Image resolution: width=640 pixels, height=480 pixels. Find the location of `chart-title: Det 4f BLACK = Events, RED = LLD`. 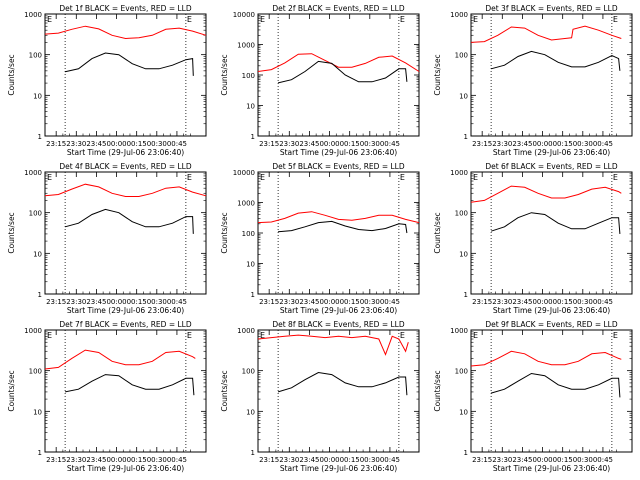

chart-title: Det 4f BLACK = Events, RED = LLD is located at coordinates (125, 166).